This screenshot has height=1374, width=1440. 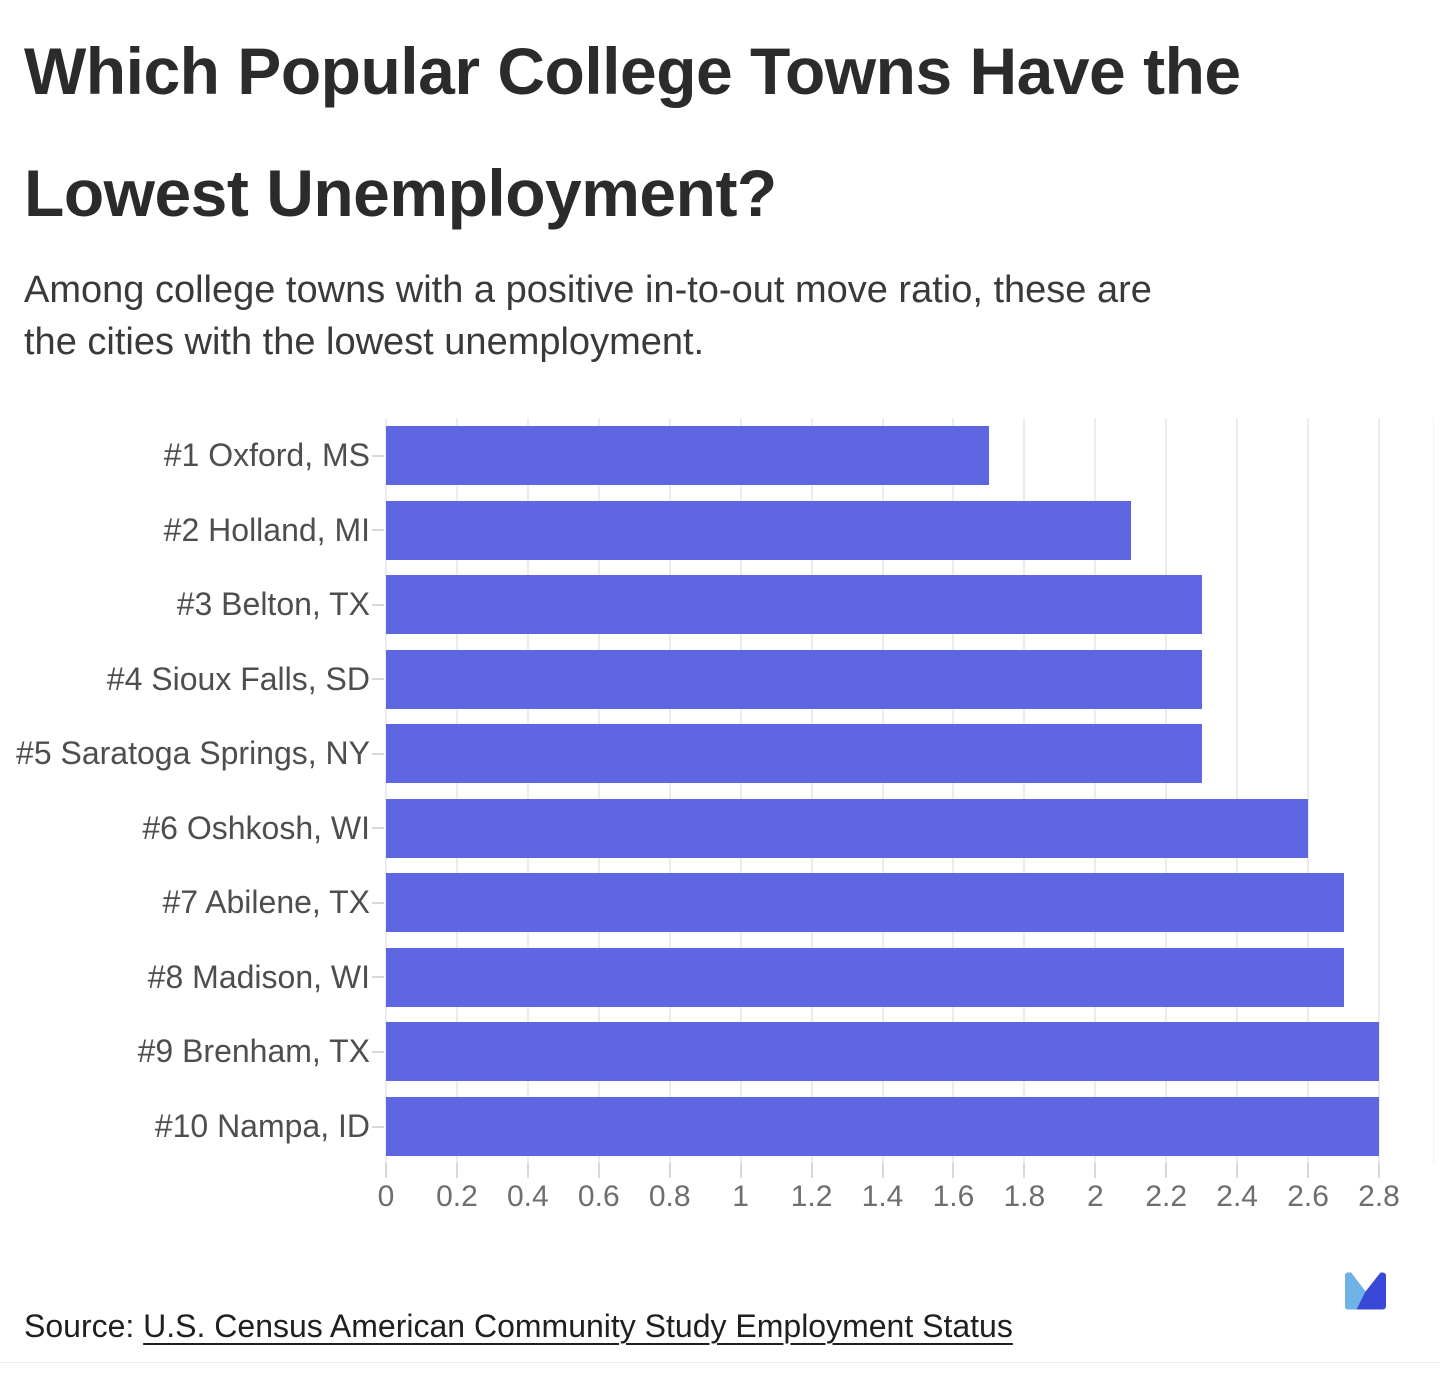 What do you see at coordinates (262, 1126) in the screenshot?
I see `y-axis-category-label: #10 Nampa, ID` at bounding box center [262, 1126].